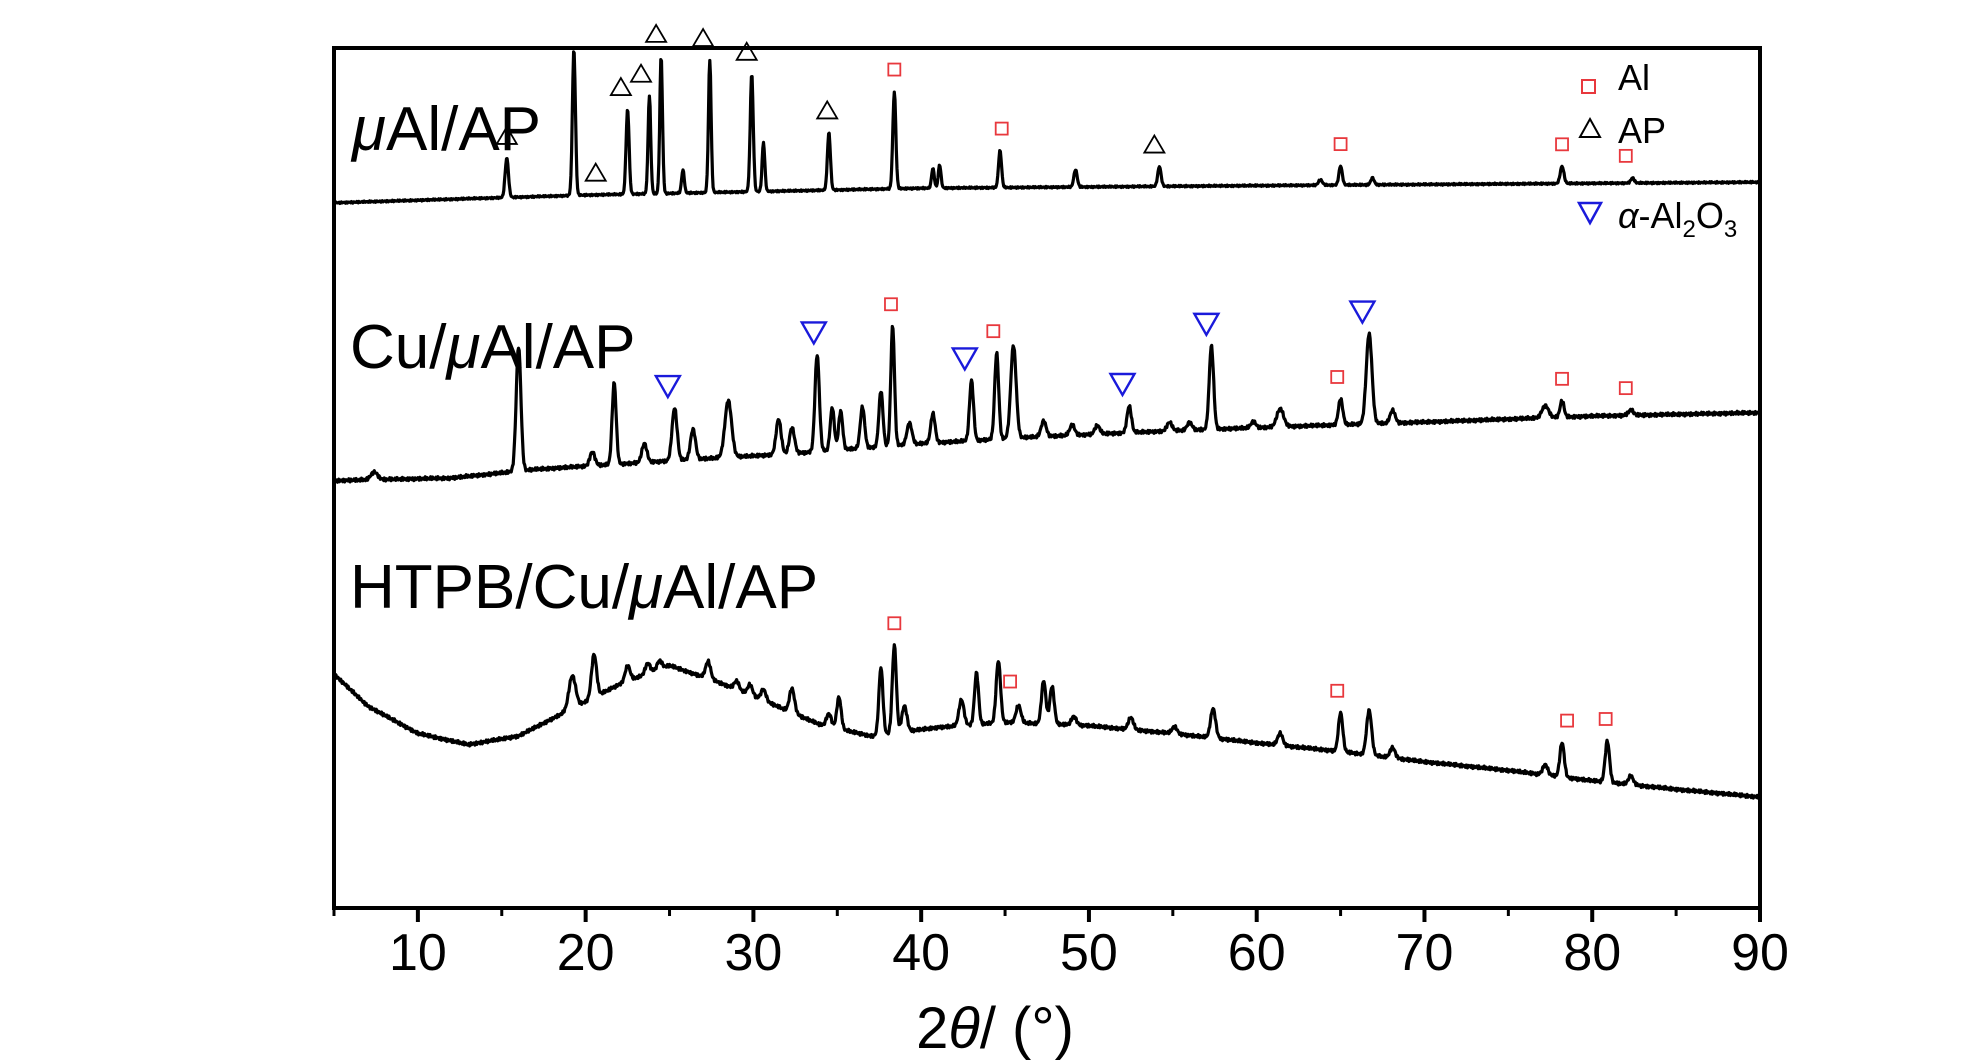 The width and height of the screenshot is (1984, 1062). I want to click on x-tick-label-60: 60, so click(1257, 953).